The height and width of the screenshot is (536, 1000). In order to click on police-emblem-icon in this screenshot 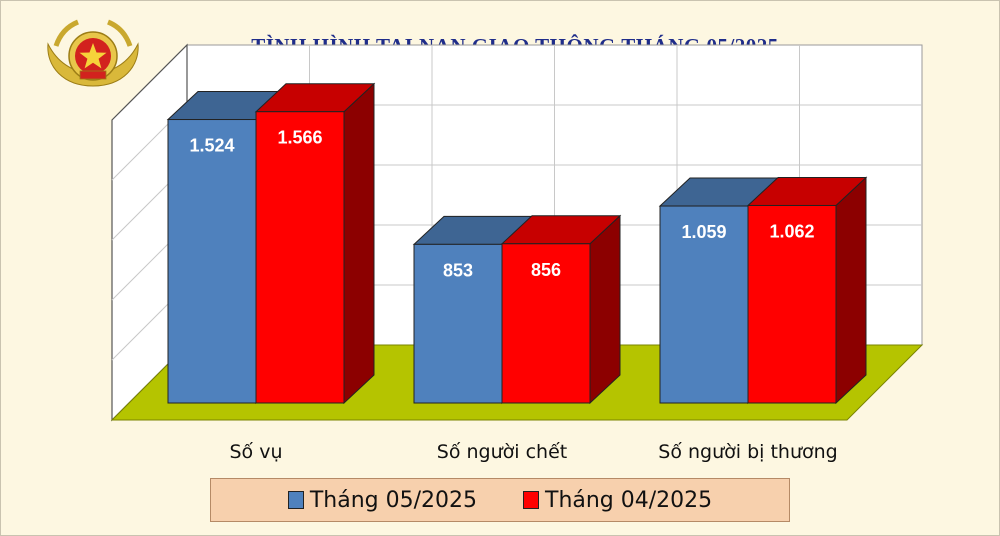, I will do `click(93, 53)`.